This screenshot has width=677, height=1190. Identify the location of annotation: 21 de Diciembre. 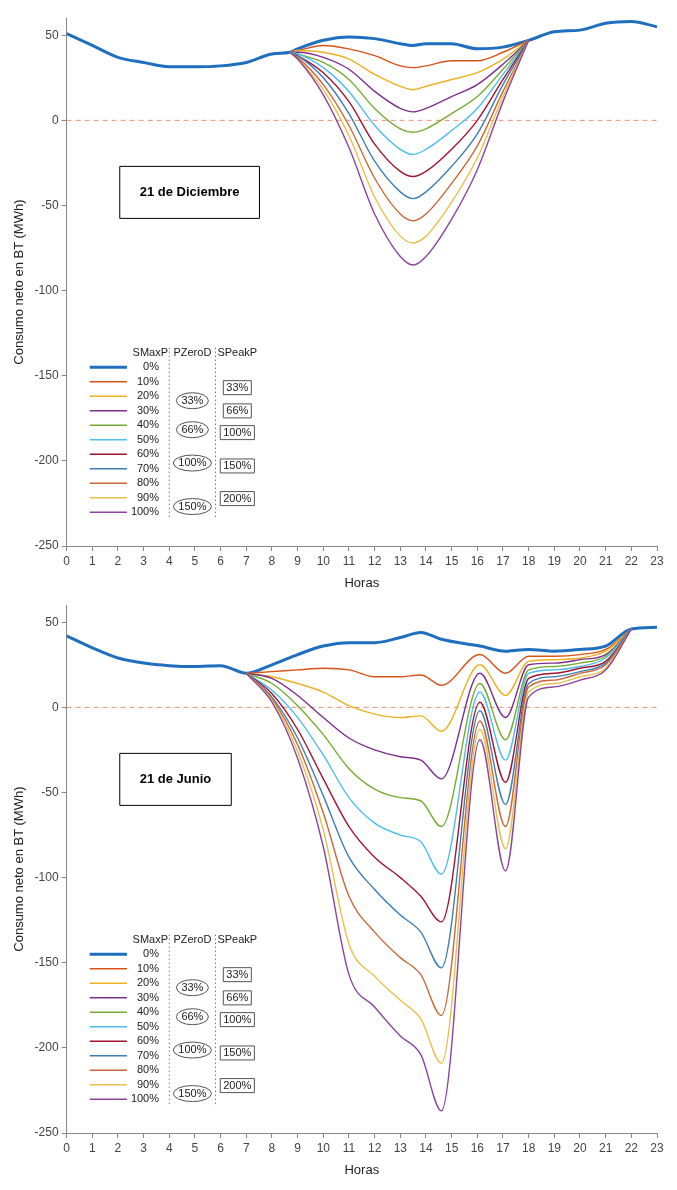
(189, 191).